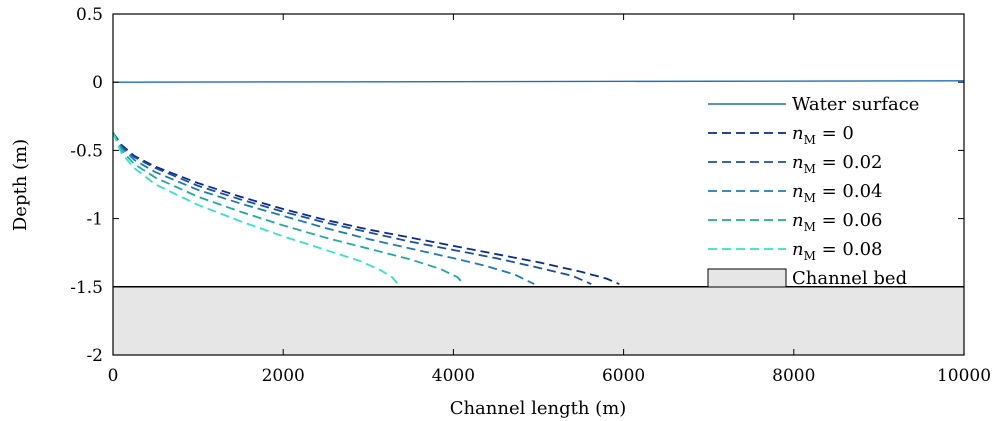  Describe the element at coordinates (86, 151) in the screenshot. I see `y-tick-label: -0.5` at that location.